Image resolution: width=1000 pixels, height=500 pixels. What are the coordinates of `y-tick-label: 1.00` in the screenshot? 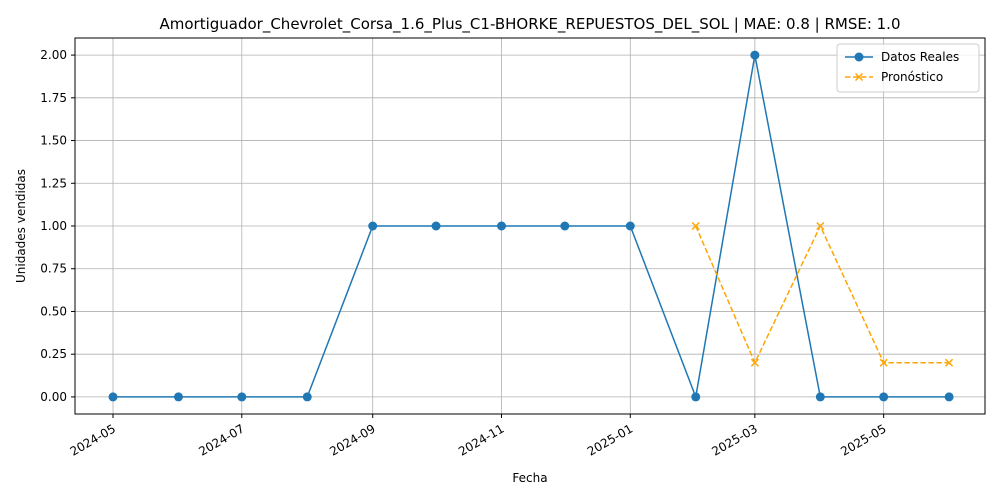 It's located at (53, 226).